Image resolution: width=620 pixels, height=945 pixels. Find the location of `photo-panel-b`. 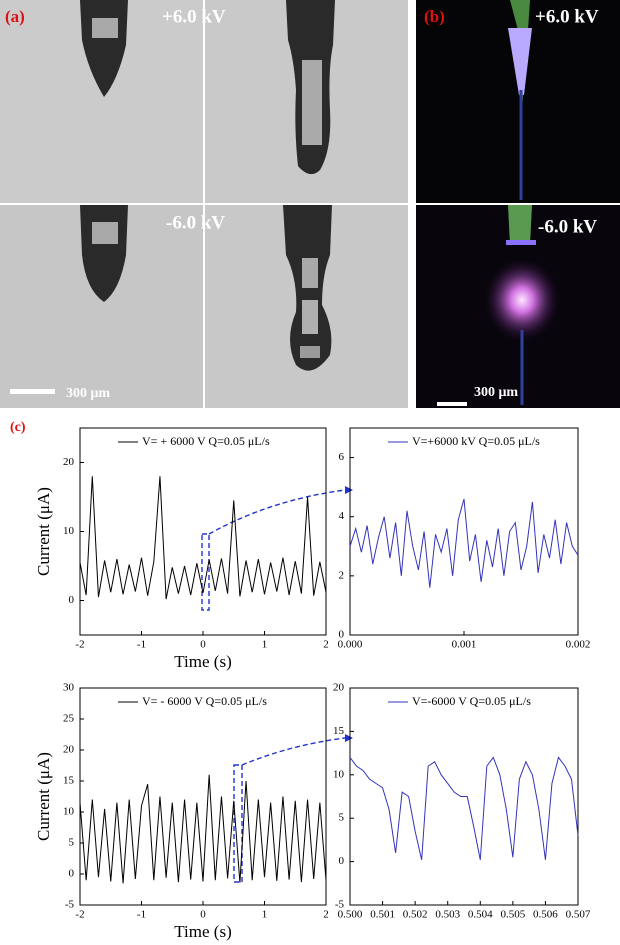

photo-panel-b is located at coordinates (518, 204).